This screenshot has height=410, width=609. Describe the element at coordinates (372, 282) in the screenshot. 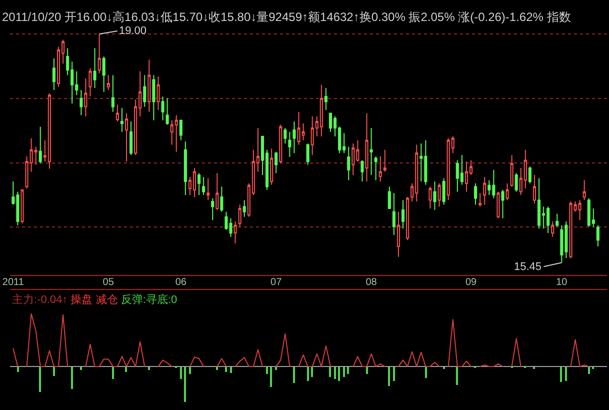

I see `x-tick-label: 08` at that location.